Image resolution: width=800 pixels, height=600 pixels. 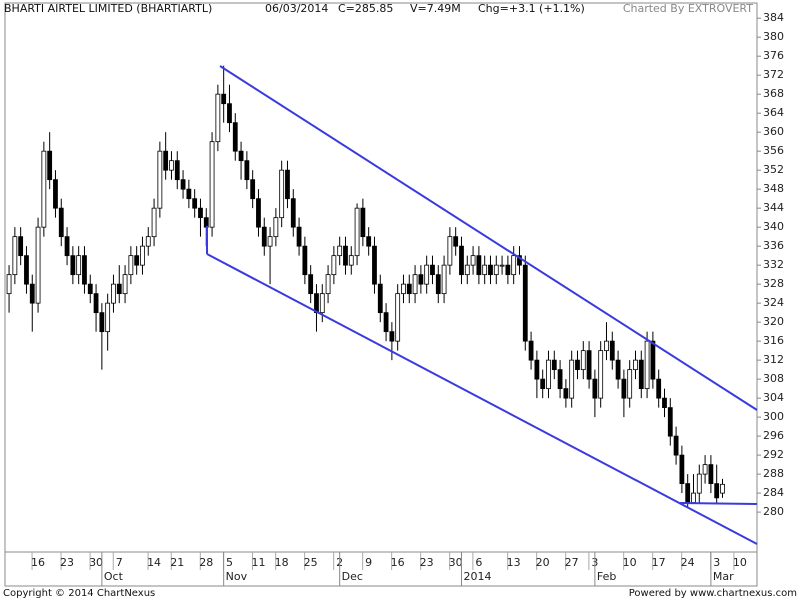 I want to click on x-tick-label: 25, so click(x=311, y=562).